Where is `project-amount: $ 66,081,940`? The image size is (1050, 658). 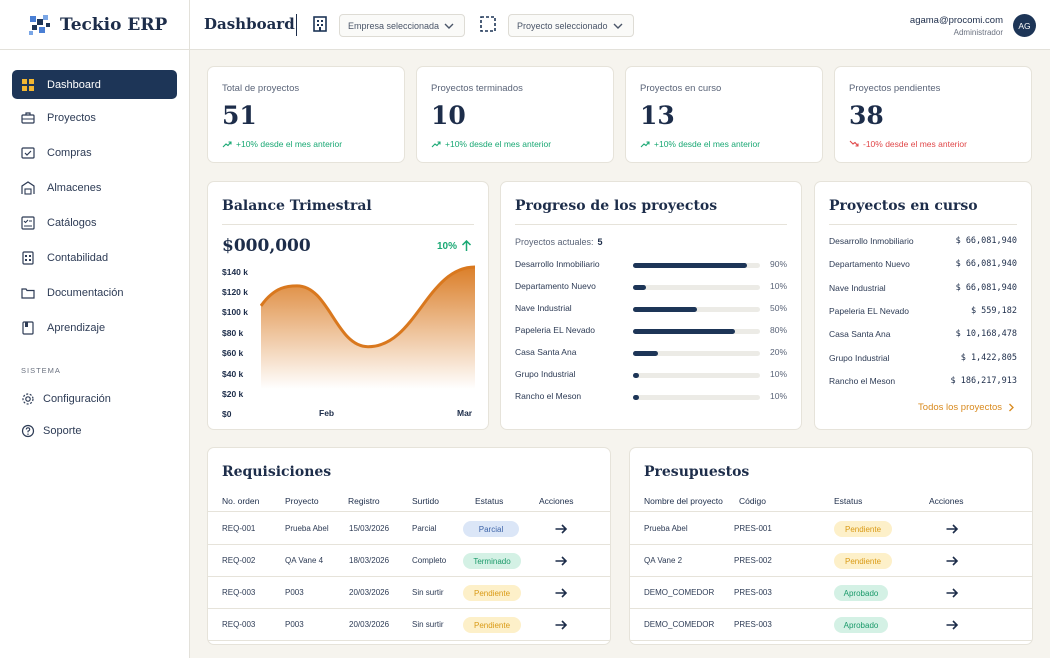 project-amount: $ 66,081,940 is located at coordinates (986, 287).